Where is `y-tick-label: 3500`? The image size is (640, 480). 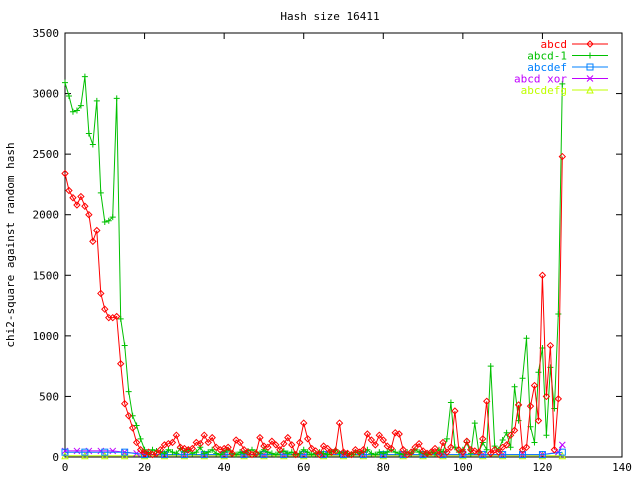 y-tick-label: 3500 is located at coordinates (46, 33).